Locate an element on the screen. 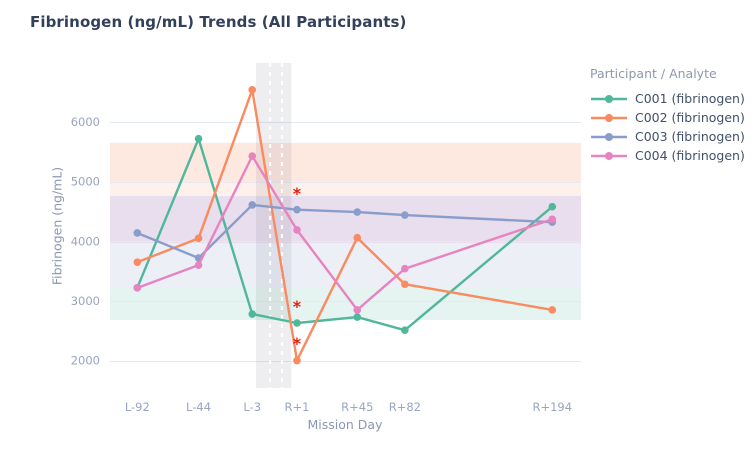 This screenshot has height=462, width=755. legend-item-label: C002 (fibrinogen) is located at coordinates (690, 117).